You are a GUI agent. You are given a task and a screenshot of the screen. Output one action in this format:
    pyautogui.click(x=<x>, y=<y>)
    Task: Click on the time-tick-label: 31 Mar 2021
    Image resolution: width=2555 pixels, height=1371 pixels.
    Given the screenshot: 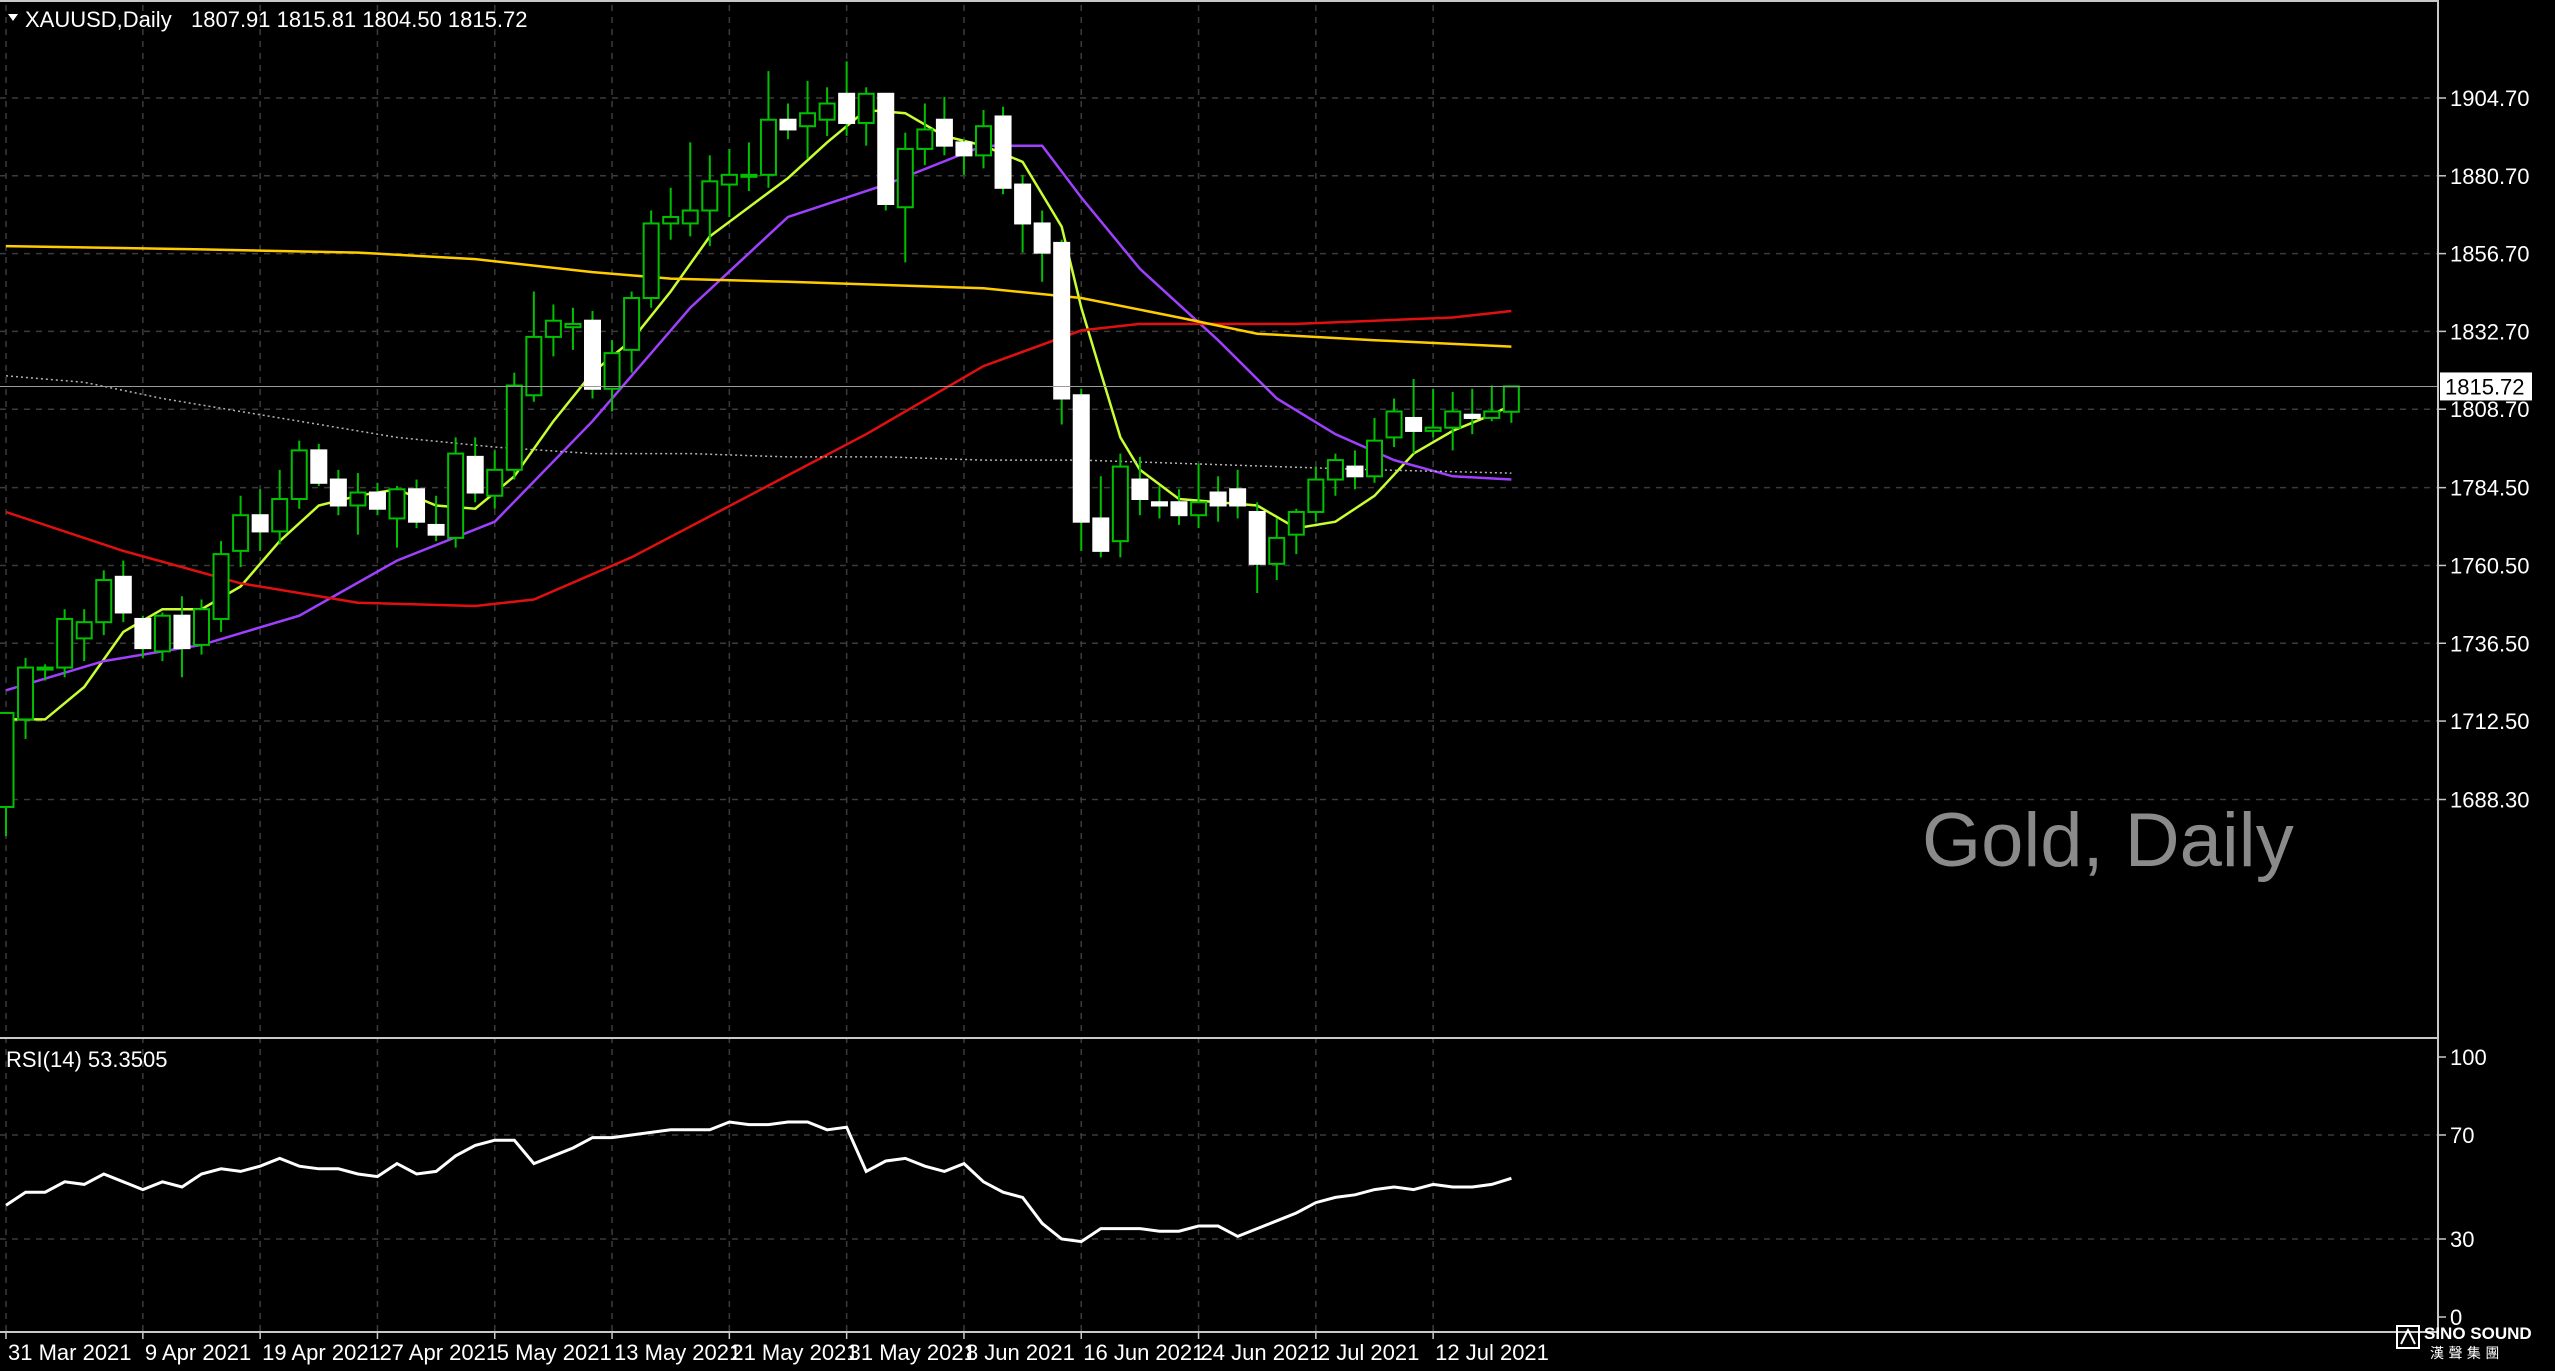 What is the action you would take?
    pyautogui.click(x=70, y=1352)
    